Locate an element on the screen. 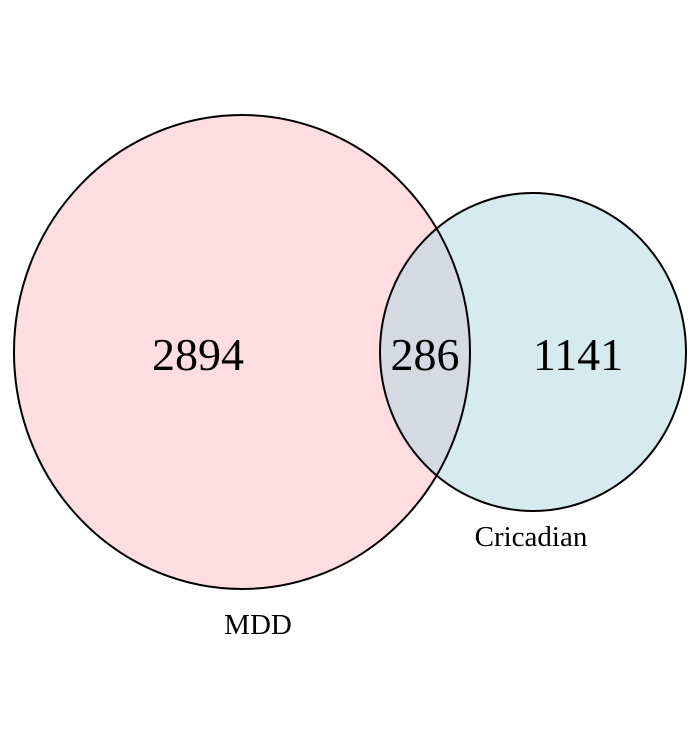 The height and width of the screenshot is (729, 700). intersection-count: 286 is located at coordinates (425, 354).